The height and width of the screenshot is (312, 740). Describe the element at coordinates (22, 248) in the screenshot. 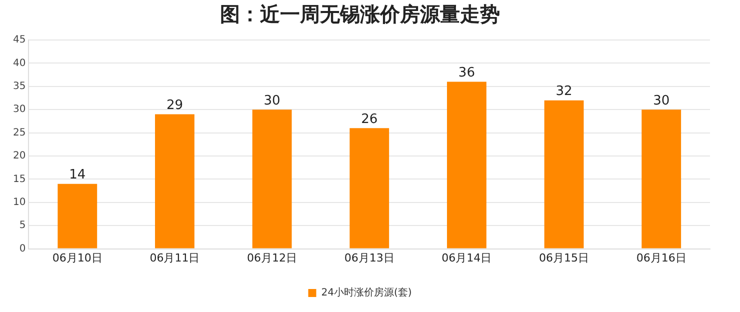

I see `y-tick-label: 0` at that location.